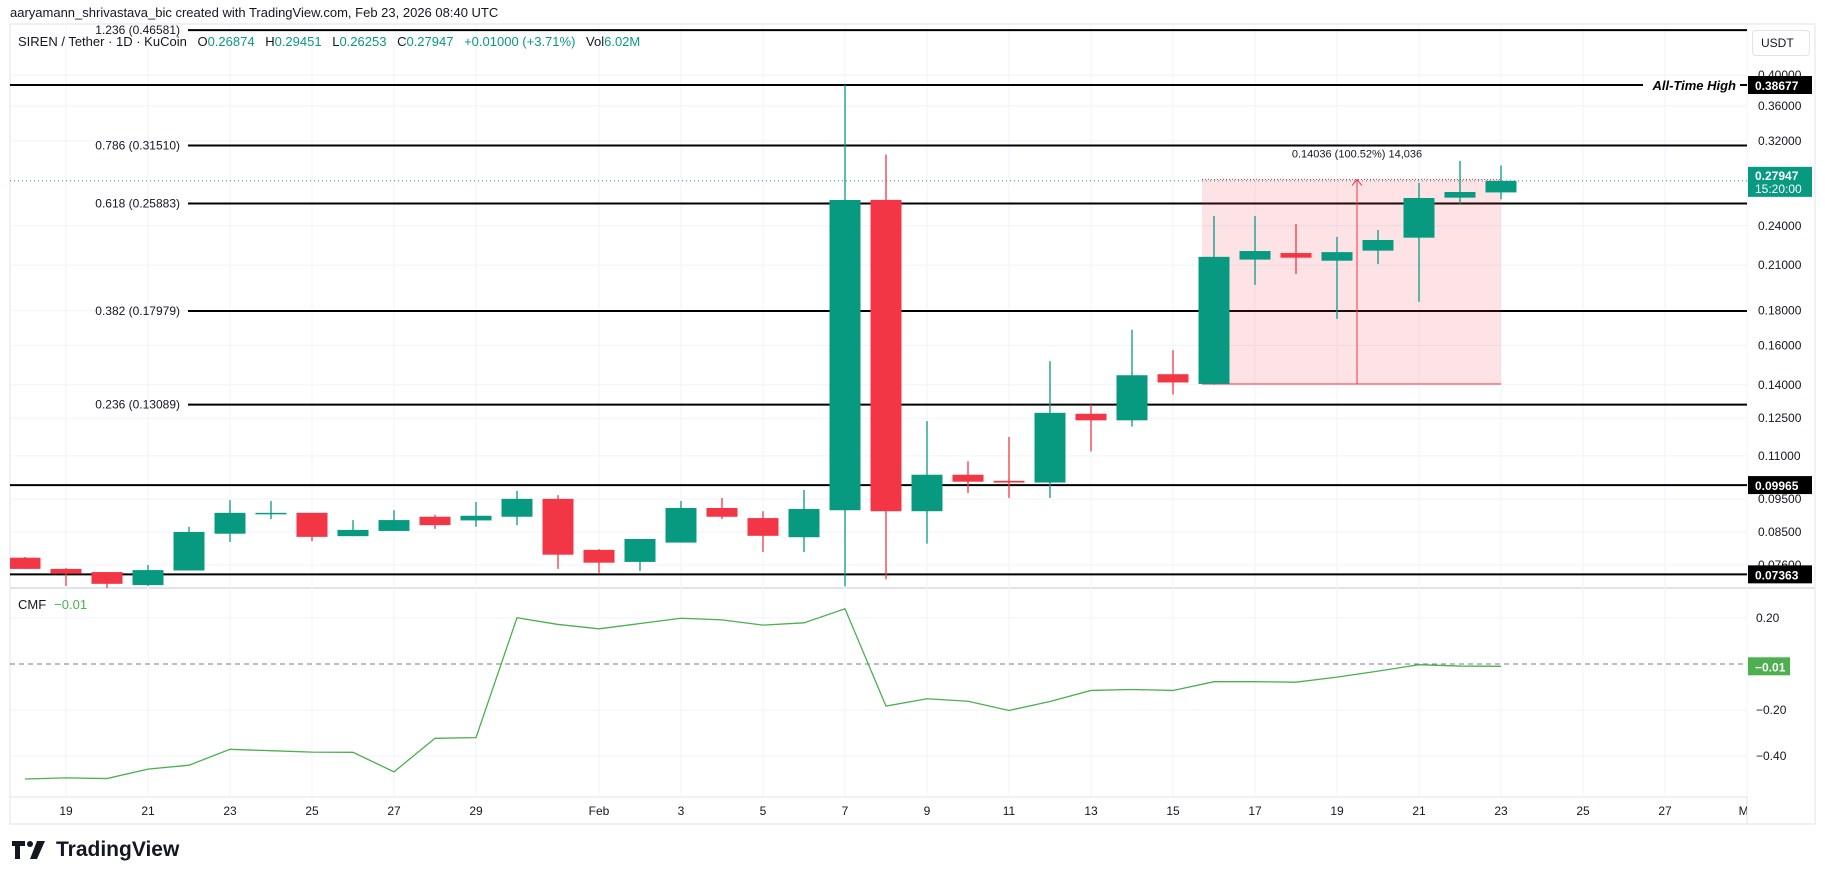 This screenshot has width=1825, height=885. Describe the element at coordinates (1777, 86) in the screenshot. I see `price-badge-label: 0.38677` at that location.